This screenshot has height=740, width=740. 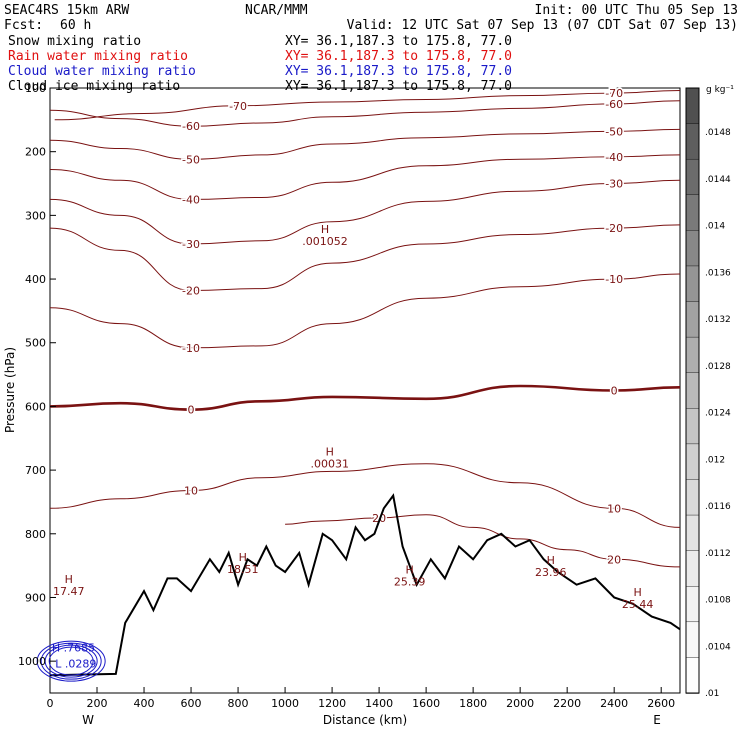 What do you see at coordinates (285, 703) in the screenshot?
I see `x-tick-label: 1000` at bounding box center [285, 703].